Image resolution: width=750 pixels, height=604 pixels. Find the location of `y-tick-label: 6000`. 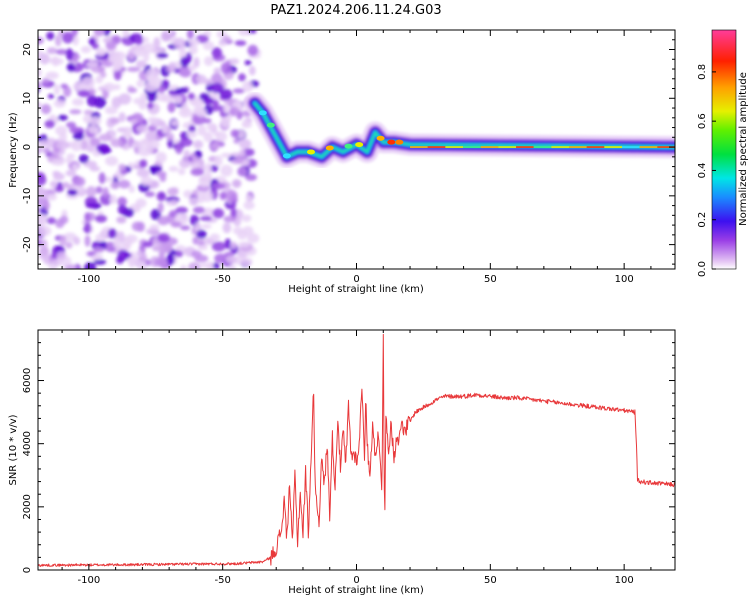

y-tick-label: 6000 is located at coordinates (27, 380).